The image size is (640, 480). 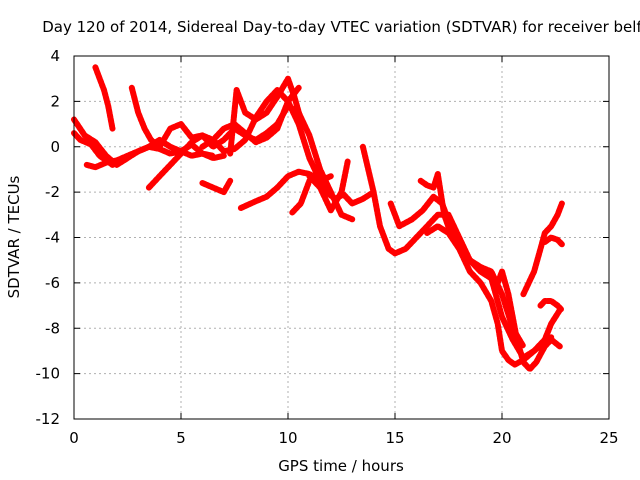 What do you see at coordinates (48, 419) in the screenshot?
I see `y-tick-label: -12` at bounding box center [48, 419].